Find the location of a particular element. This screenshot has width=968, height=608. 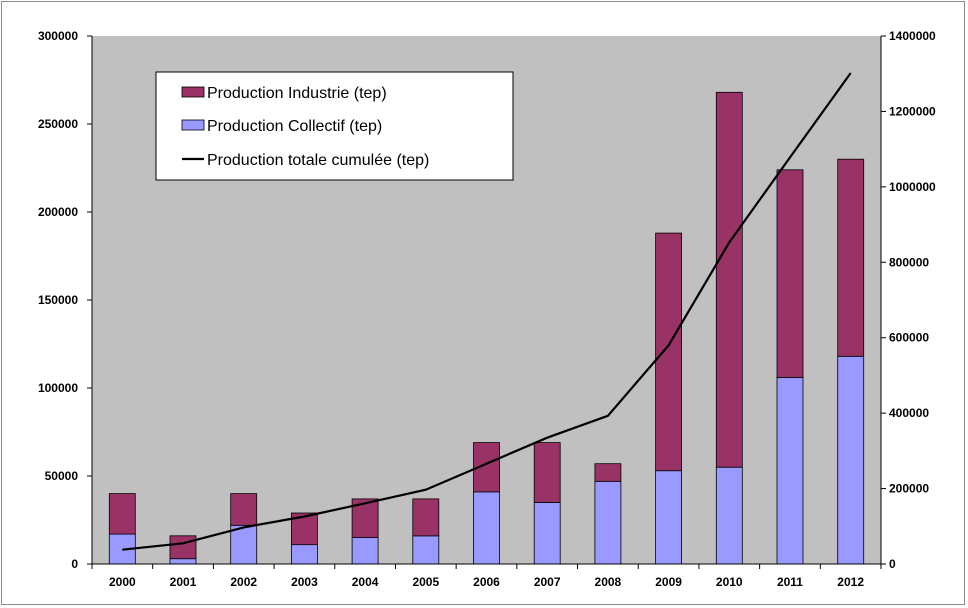

bar-collectif-2006 is located at coordinates (486, 528).